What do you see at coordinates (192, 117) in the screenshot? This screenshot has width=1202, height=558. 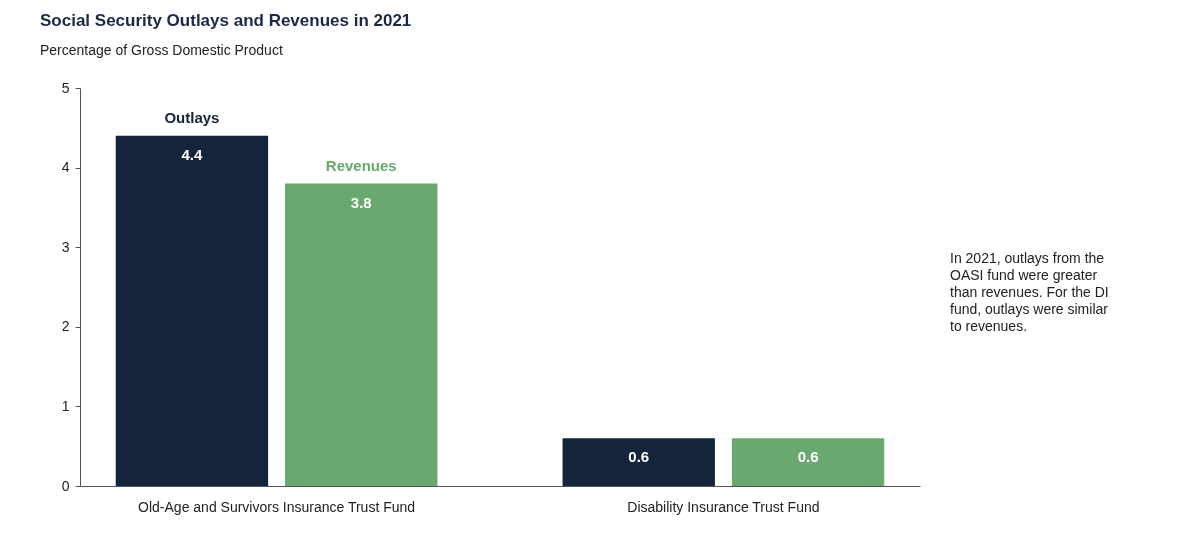 I see `series-label: Outlays` at bounding box center [192, 117].